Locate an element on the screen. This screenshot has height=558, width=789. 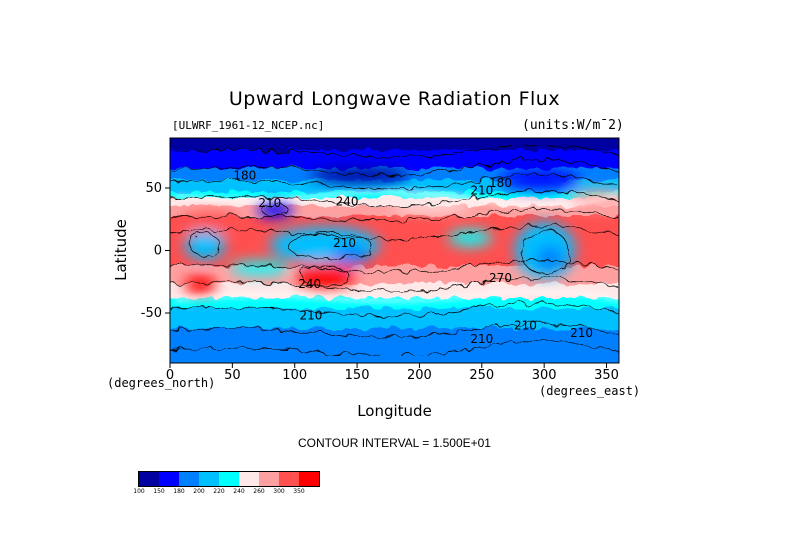
contour-interval-text: CONTOUR INTERVAL = 1.500E+01 is located at coordinates (394, 443).